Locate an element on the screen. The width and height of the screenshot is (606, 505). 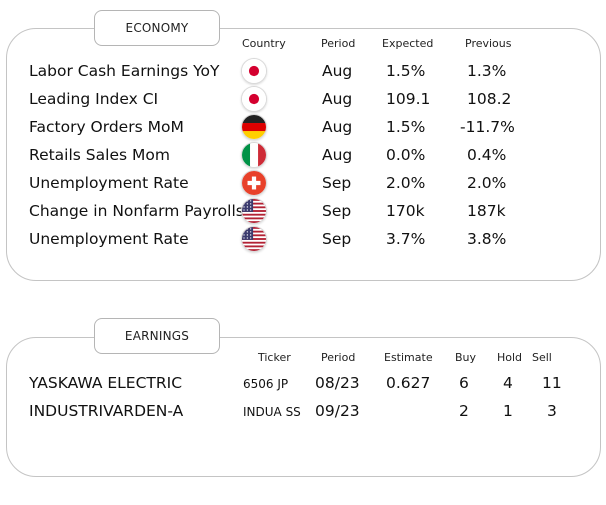
economy-row-name: Retails Sales Mom is located at coordinates (99, 155).